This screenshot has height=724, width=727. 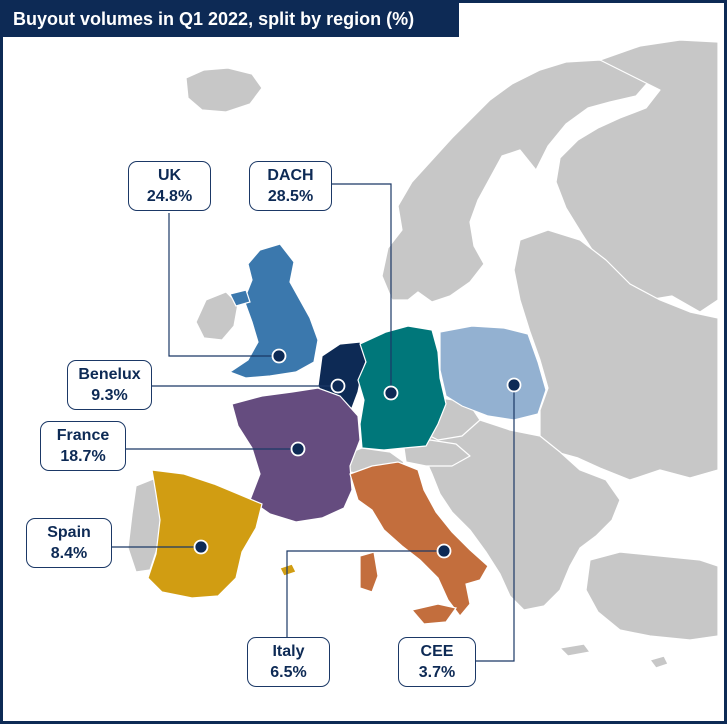 I want to click on marker-uk, so click(x=279, y=356).